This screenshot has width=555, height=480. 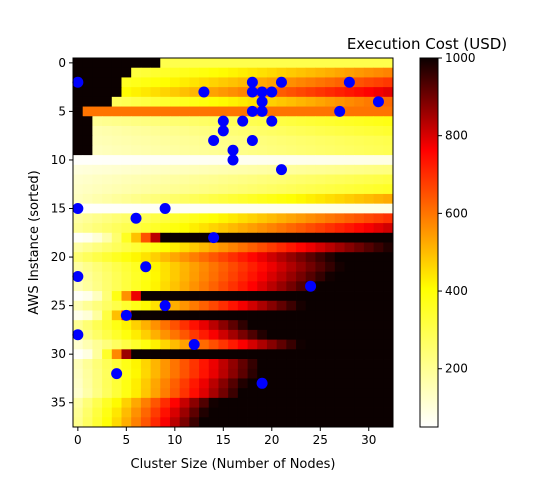 I want to click on x-tick-label: 5, so click(x=127, y=440).